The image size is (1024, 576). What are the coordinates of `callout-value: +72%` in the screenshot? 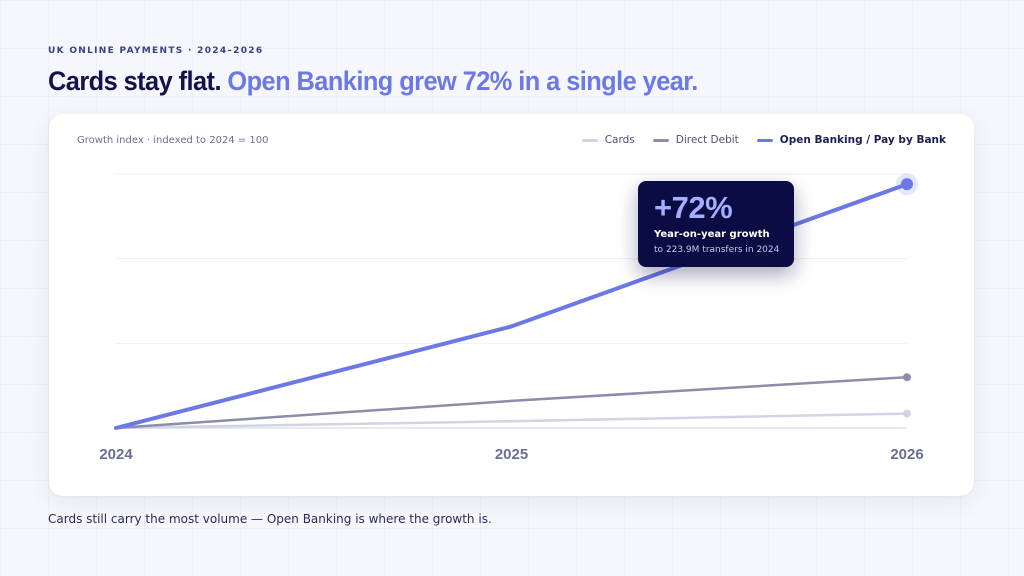 It's located at (693, 207).